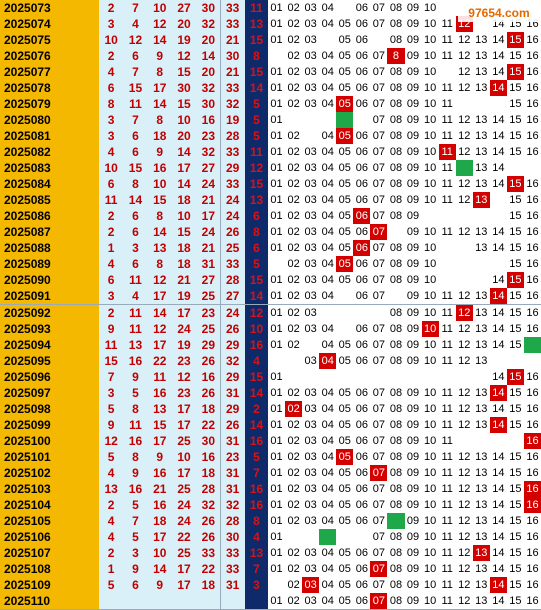 This screenshot has width=541, height=610. I want to click on red-ball-value: 21, so click(233, 41).